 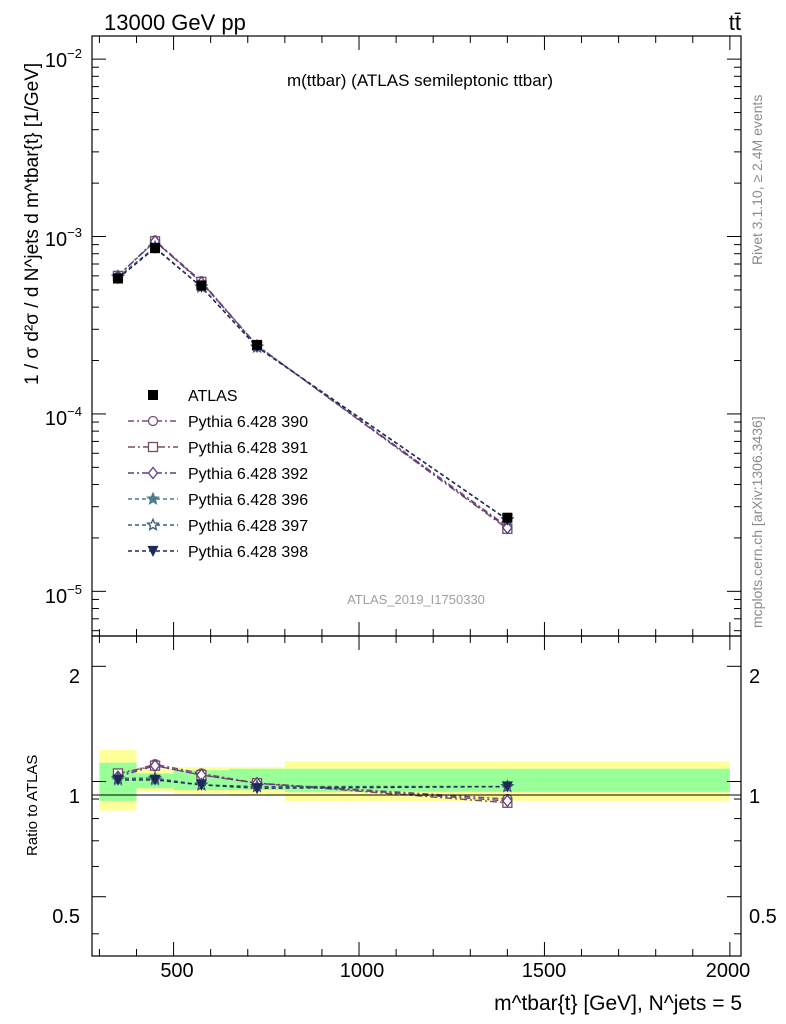 What do you see at coordinates (66, 917) in the screenshot?
I see `ratio-y-tick-label: 0.5` at bounding box center [66, 917].